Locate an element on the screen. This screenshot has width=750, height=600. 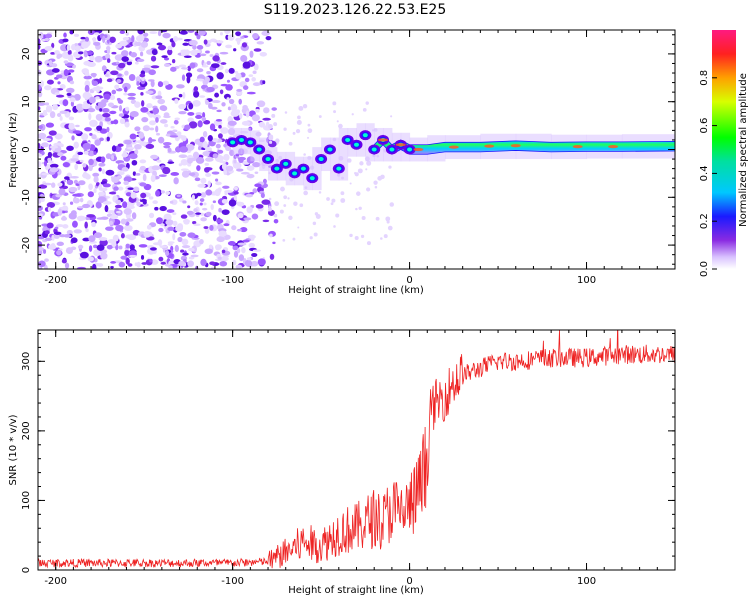
x-tick-label: -200 is located at coordinates (55, 280).